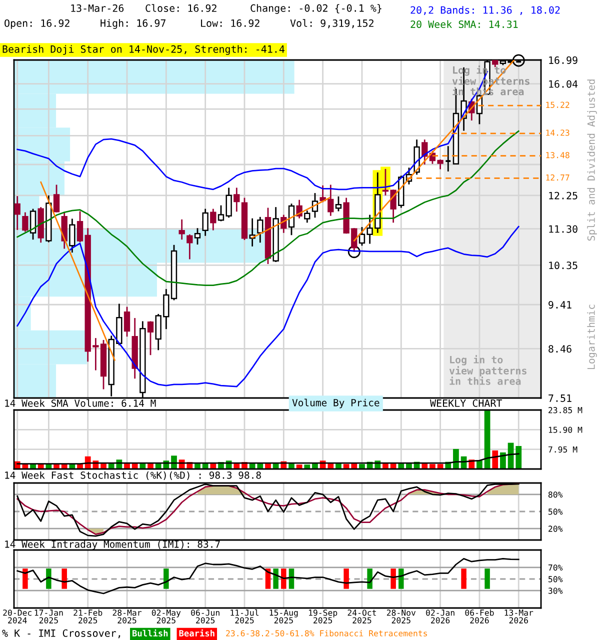 This screenshot has width=600, height=640. What do you see at coordinates (37, 24) in the screenshot?
I see `text: Open: 16.92` at bounding box center [37, 24].